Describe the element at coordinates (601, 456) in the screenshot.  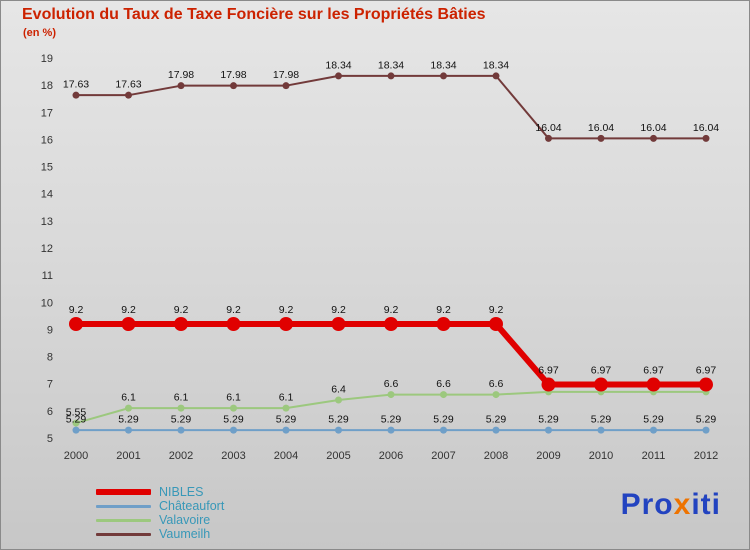
I see `svg-text: 2010` at that location.